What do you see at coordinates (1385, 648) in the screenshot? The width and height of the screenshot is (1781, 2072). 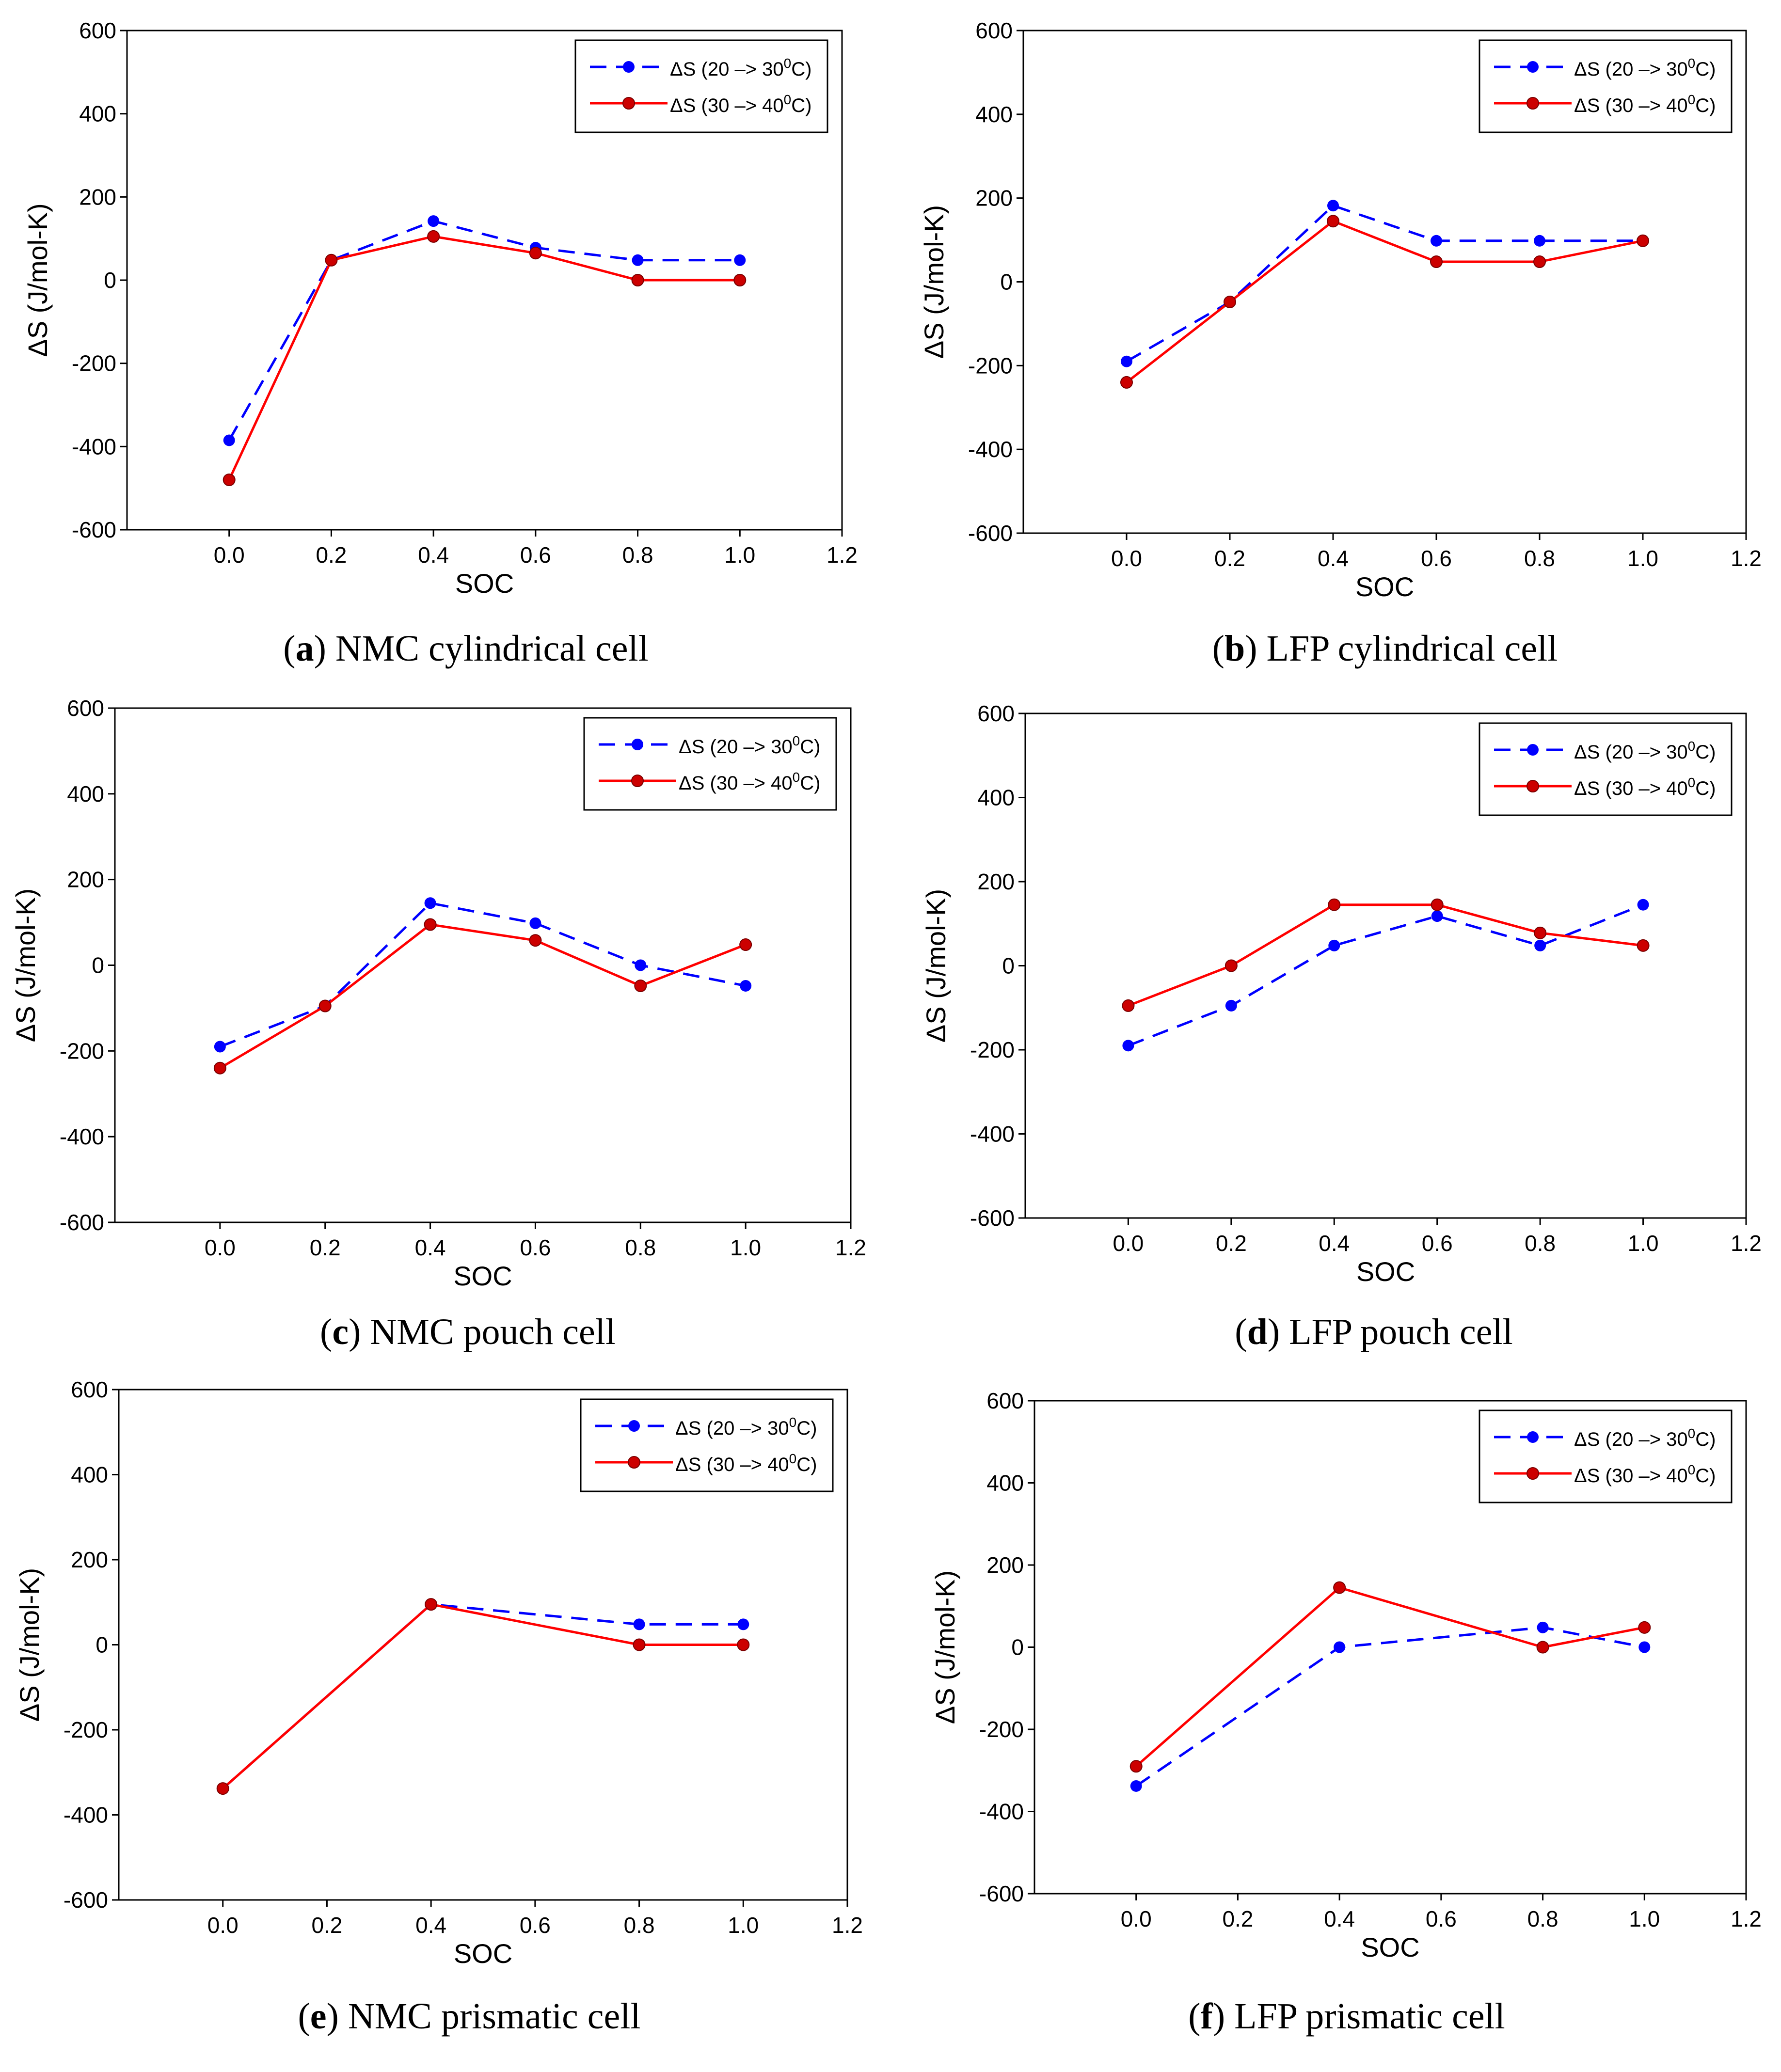 I see `panel-caption: (b) LFP cylindrical cell` at bounding box center [1385, 648].